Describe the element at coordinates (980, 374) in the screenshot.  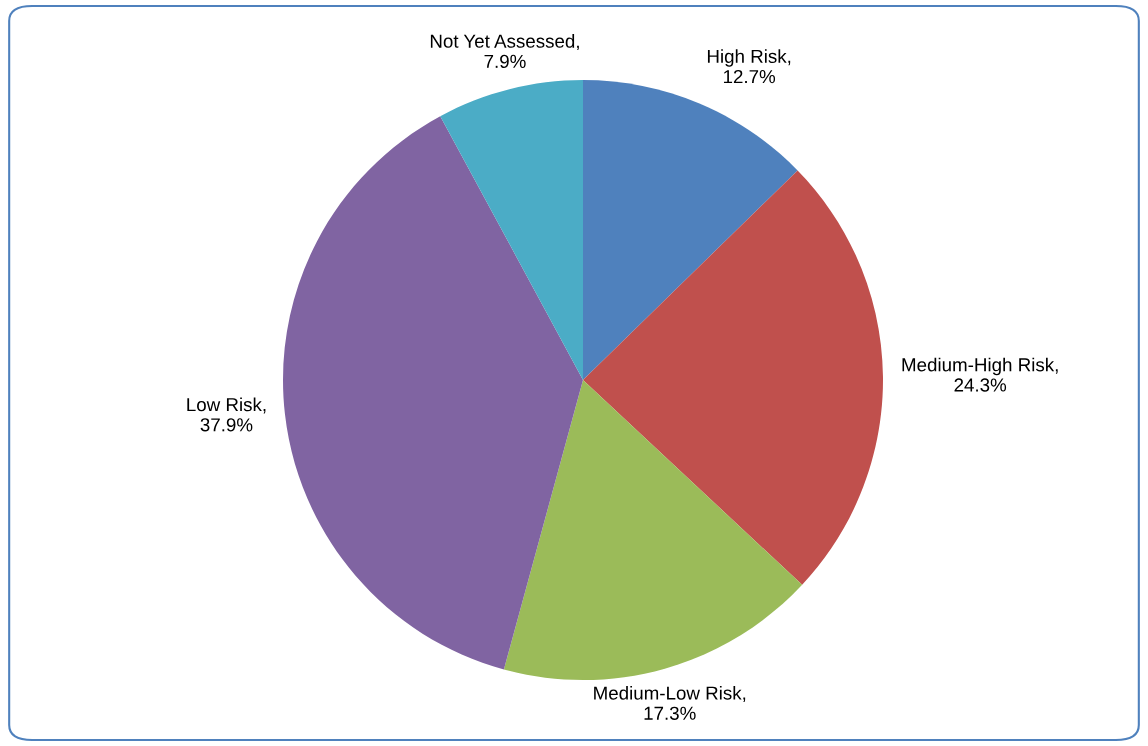
I see `slice-label: Medium-High Risk, 24.3%` at that location.